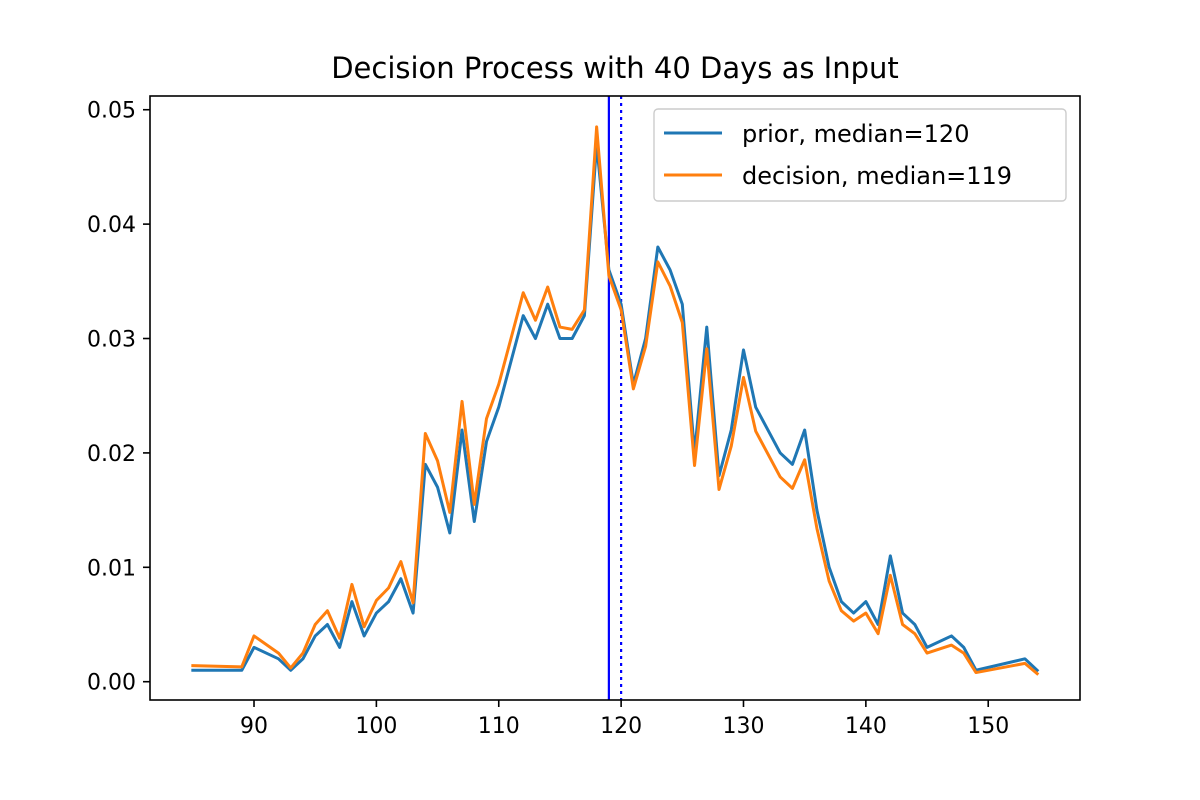 The width and height of the screenshot is (1200, 800). Describe the element at coordinates (866, 726) in the screenshot. I see `x-tick-label-140: 140` at that location.